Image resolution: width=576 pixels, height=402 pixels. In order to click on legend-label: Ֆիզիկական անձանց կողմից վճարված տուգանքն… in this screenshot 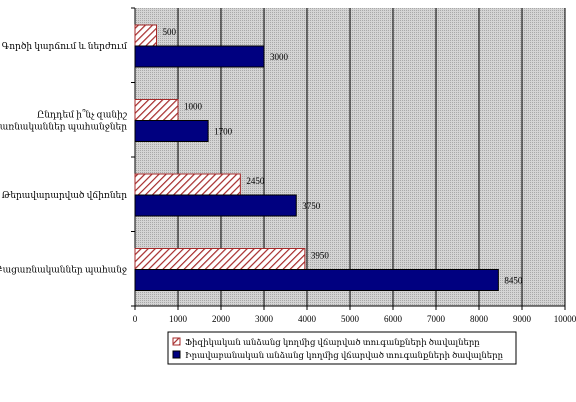, I will do `click(332, 342)`.